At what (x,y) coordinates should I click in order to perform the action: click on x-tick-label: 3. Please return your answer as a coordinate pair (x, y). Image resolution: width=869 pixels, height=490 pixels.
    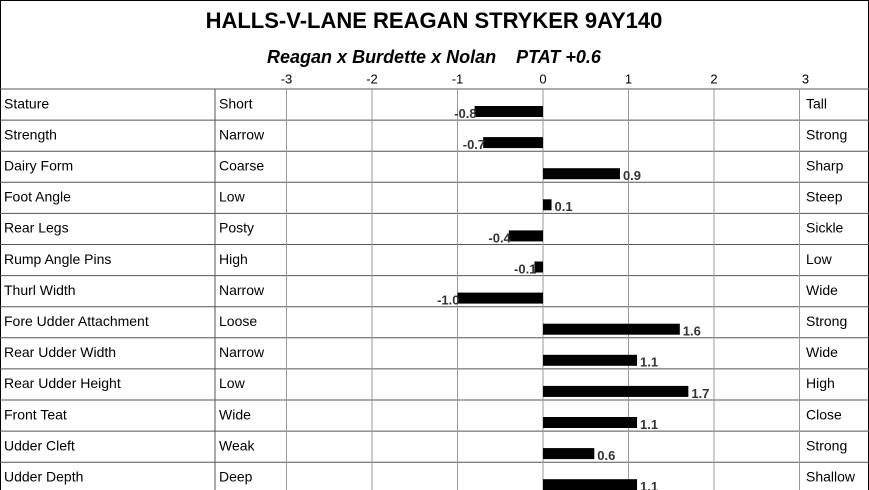
    Looking at the image, I should click on (805, 78).